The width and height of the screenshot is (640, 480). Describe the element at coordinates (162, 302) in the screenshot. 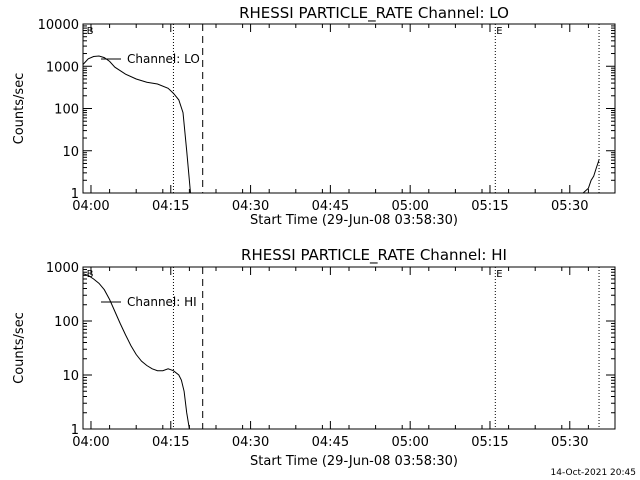

I see `legend-label: Channel: HI` at that location.